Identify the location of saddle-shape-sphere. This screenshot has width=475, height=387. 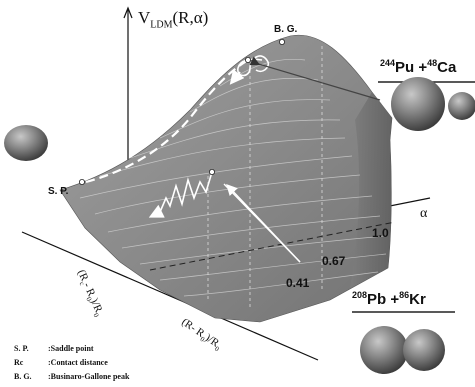
(26, 143).